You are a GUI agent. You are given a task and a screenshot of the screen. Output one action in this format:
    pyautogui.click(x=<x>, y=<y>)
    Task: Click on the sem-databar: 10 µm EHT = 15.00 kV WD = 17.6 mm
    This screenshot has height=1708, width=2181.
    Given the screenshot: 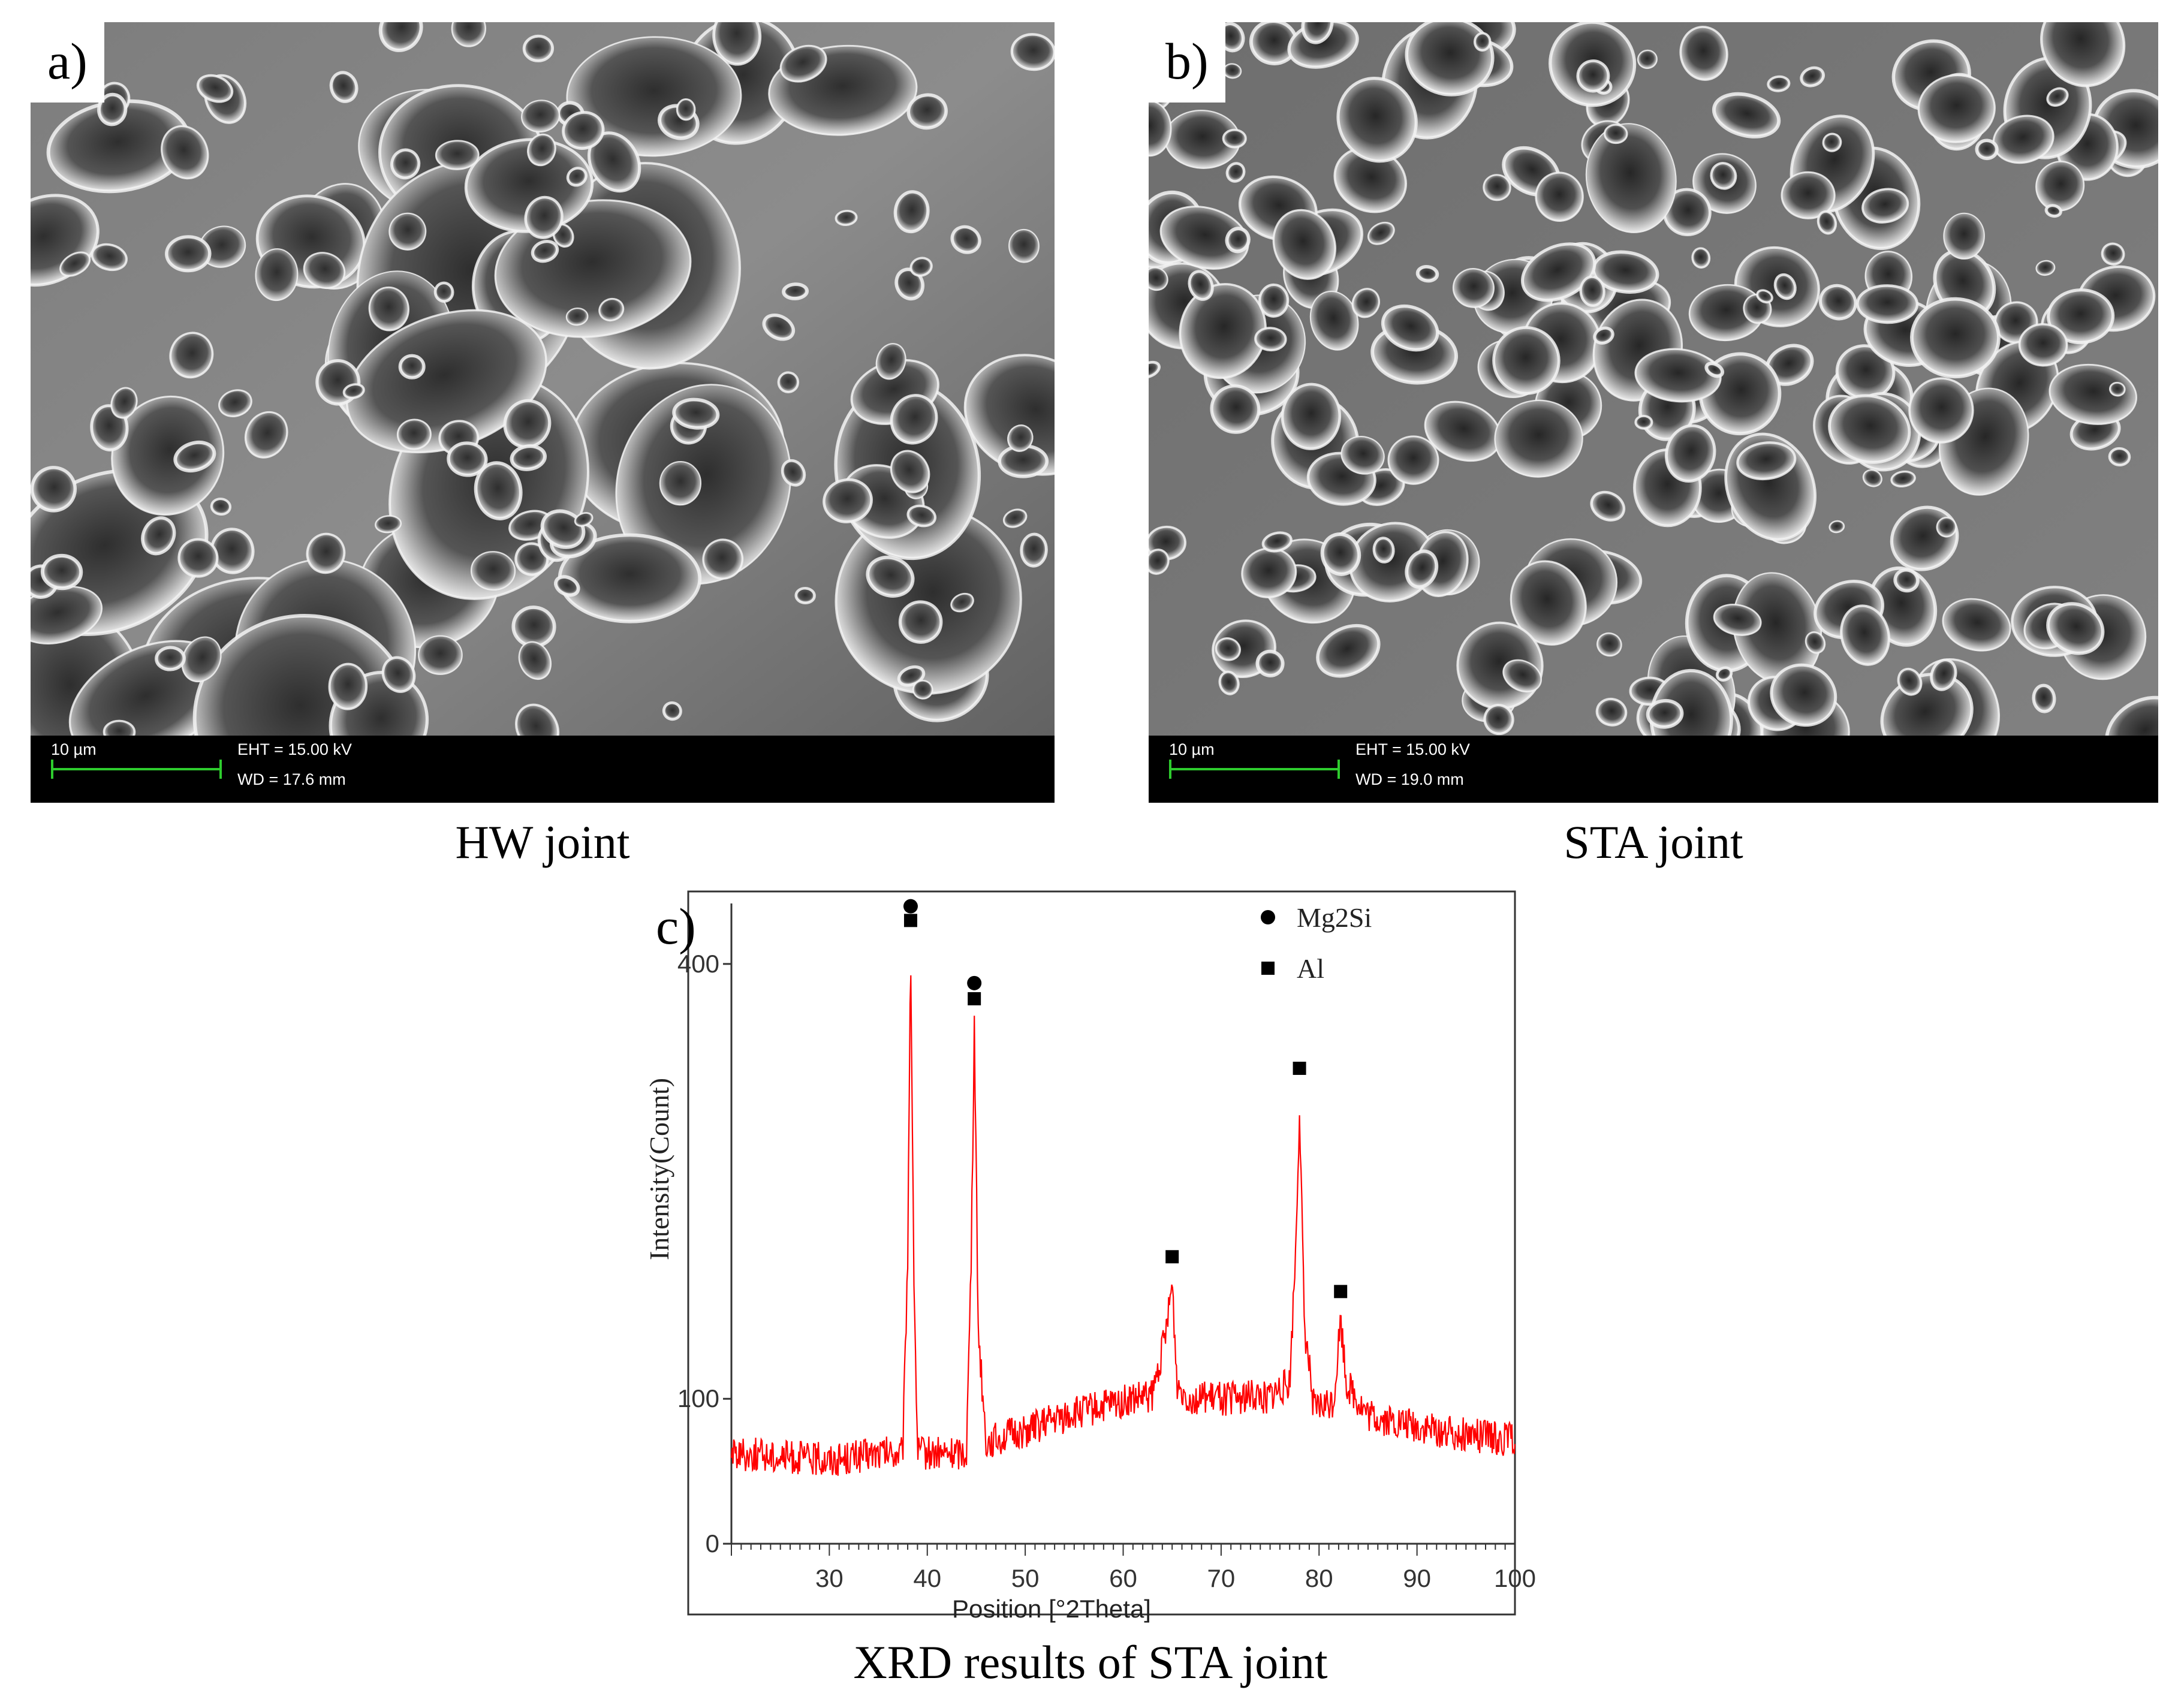 What is the action you would take?
    pyautogui.click(x=543, y=769)
    